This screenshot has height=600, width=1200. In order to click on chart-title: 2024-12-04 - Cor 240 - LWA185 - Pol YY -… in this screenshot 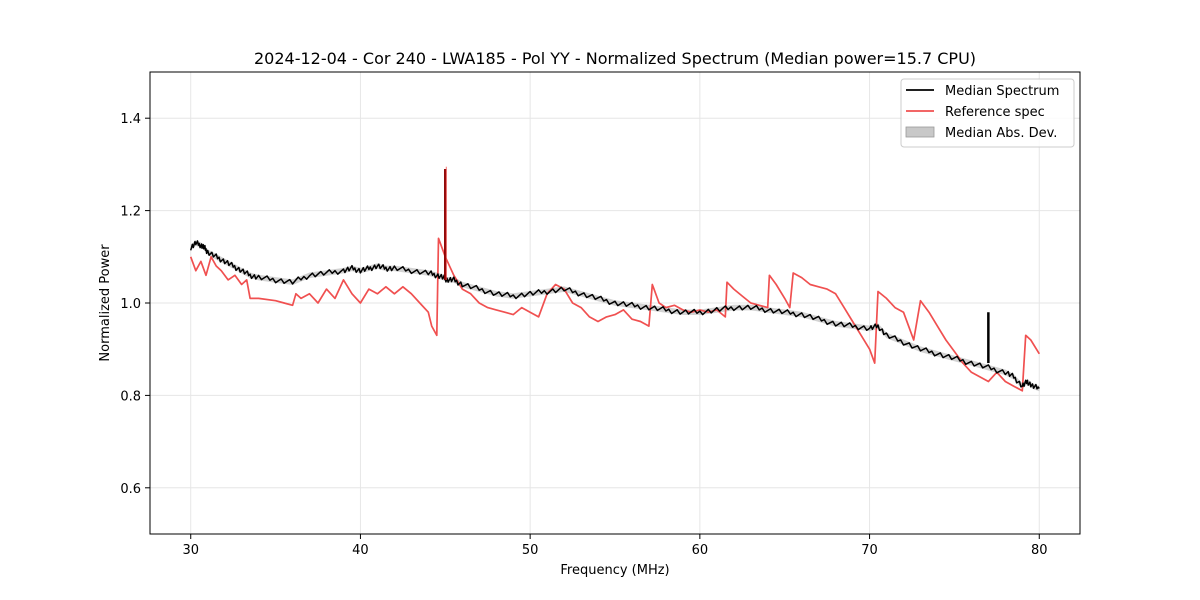, I will do `click(615, 58)`.